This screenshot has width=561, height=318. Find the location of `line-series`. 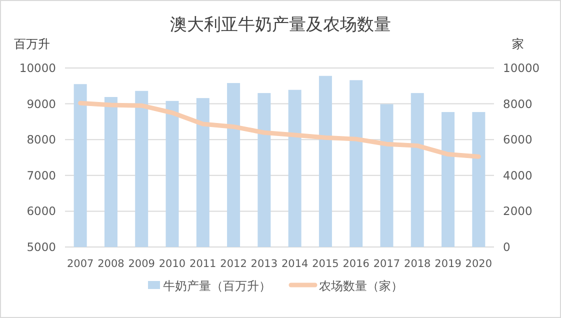

line-series is located at coordinates (279, 129).